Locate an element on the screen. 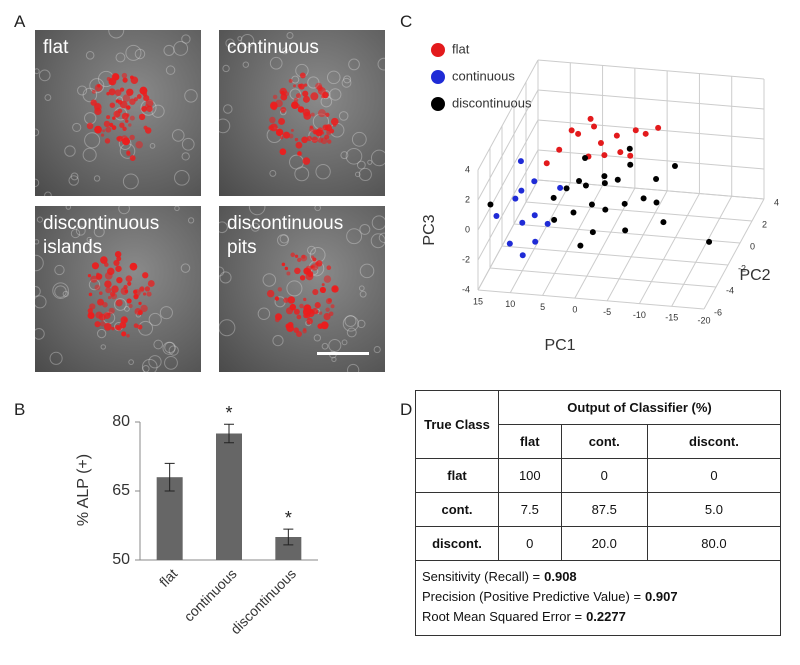  cell: 7.5 is located at coordinates (530, 509).